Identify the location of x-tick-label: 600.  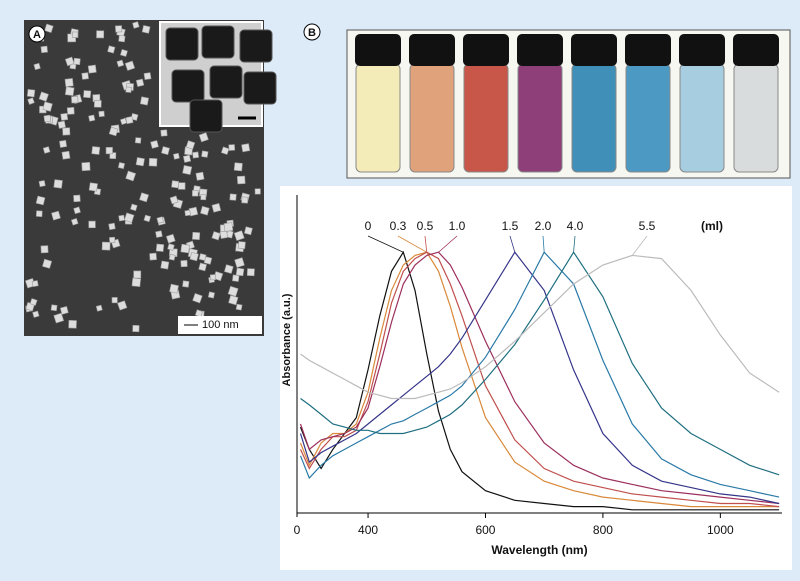
(485, 530).